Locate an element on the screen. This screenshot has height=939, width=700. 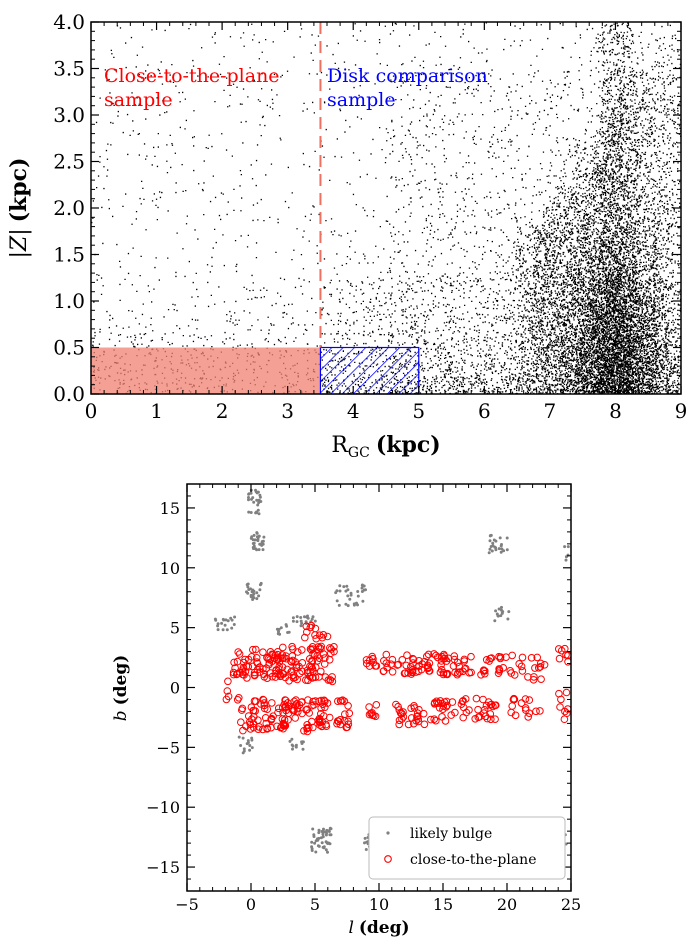
legend: likely bulge close-to-the-plane is located at coordinates (467, 848).